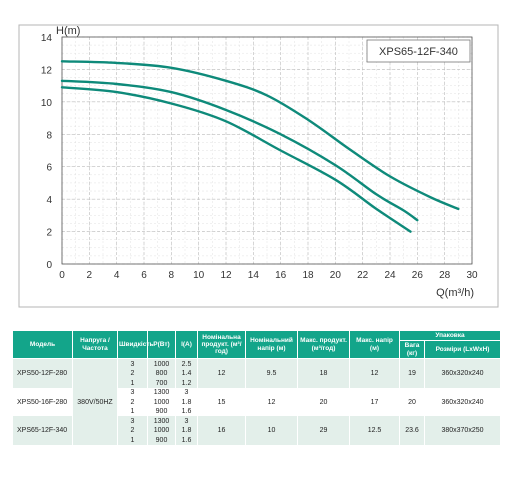  Describe the element at coordinates (117, 275) in the screenshot. I see `x-tick-label: 4` at that location.